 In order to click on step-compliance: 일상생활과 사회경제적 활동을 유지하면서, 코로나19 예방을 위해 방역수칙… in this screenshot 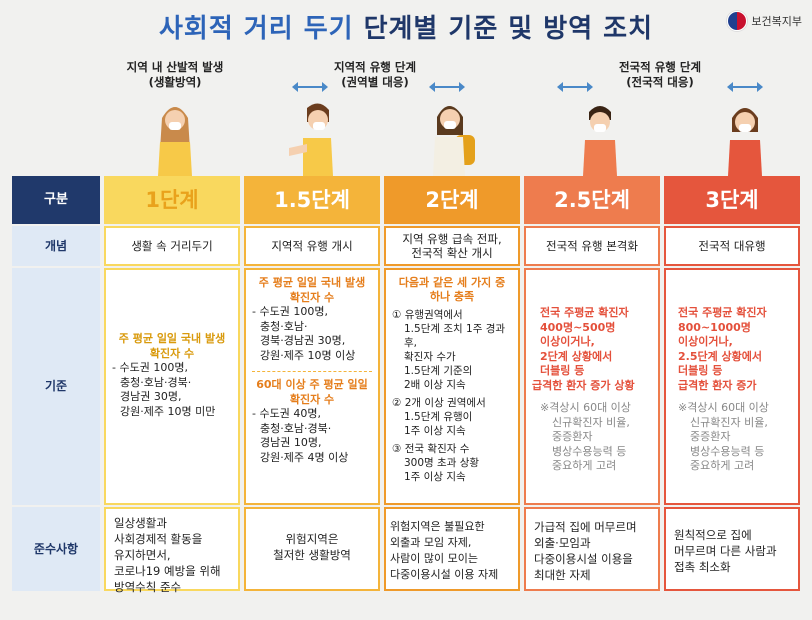, I will do `click(172, 550)`.